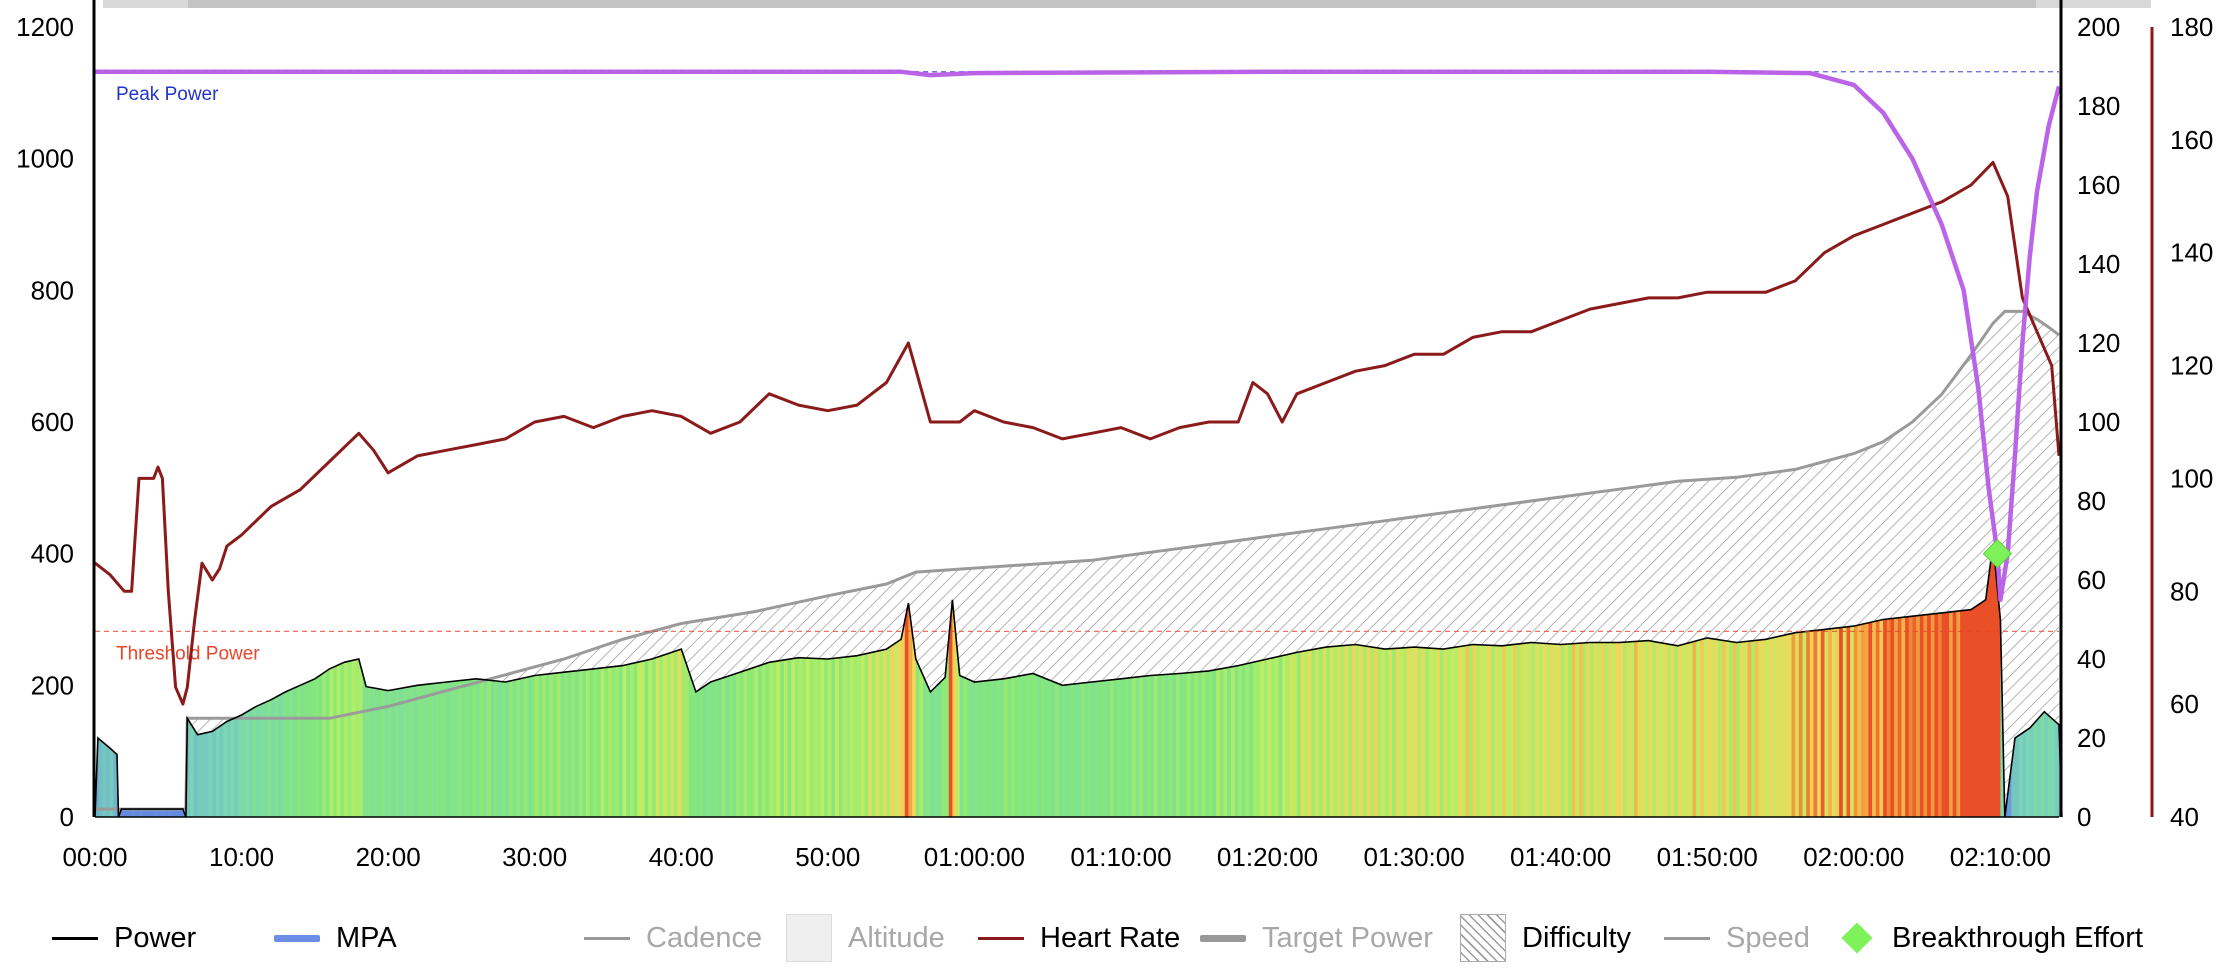 The width and height of the screenshot is (2222, 978). I want to click on legend-breakthrough-effort: Breakthrough Effort, so click(1989, 938).